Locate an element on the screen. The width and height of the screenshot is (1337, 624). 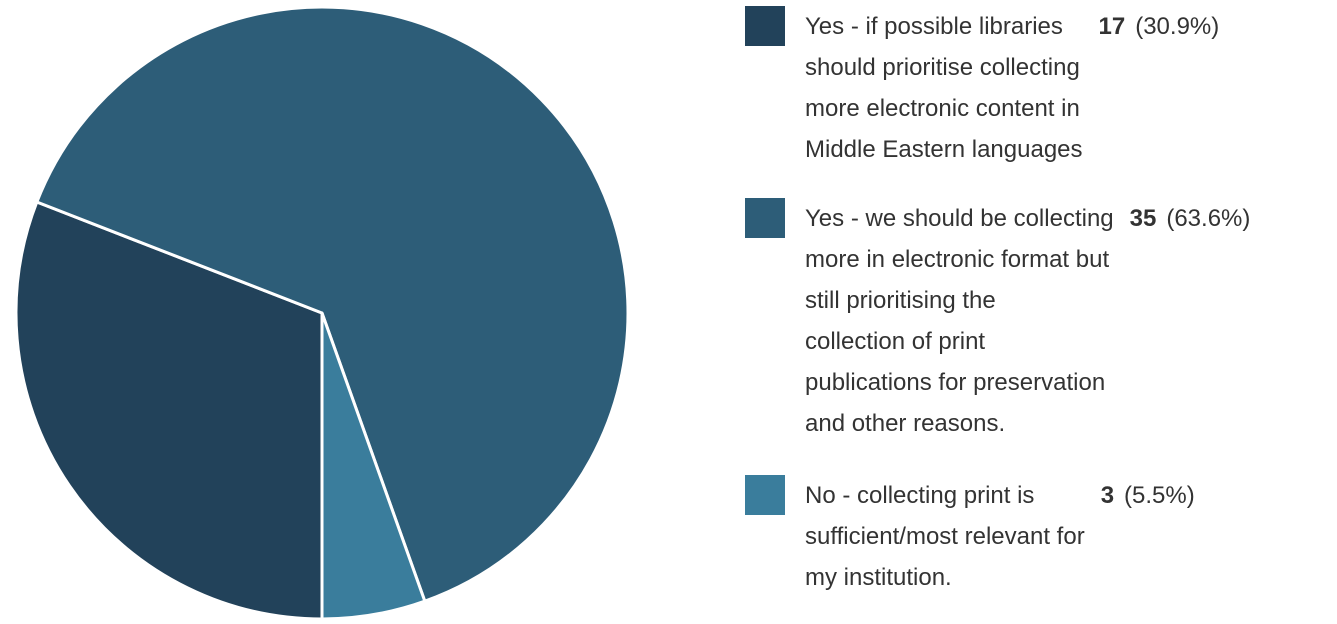
legend-label-1-line-3: more electronic content in is located at coordinates (942, 108).